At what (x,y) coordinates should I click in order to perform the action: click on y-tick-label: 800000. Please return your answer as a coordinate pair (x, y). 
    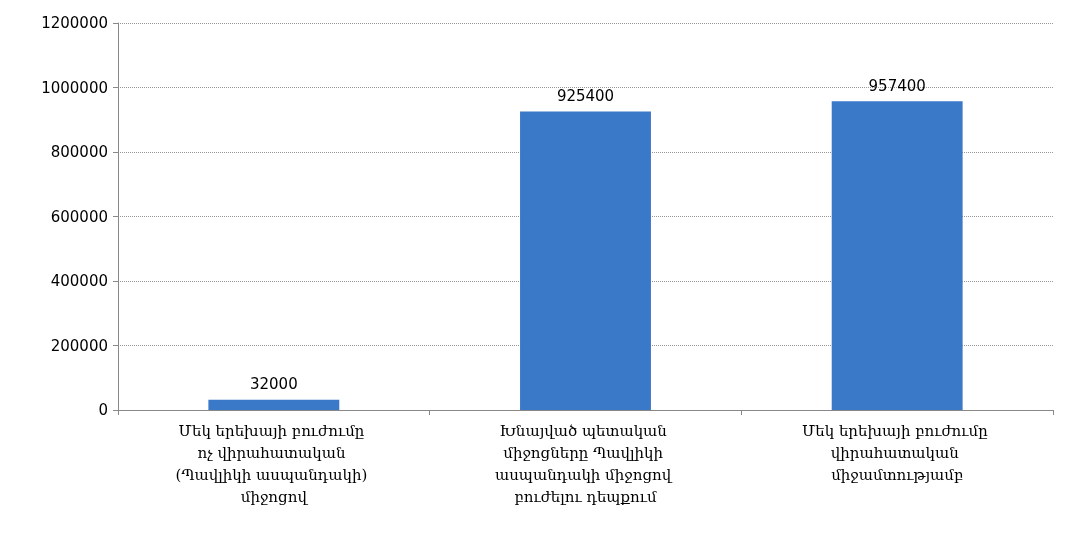
    Looking at the image, I should click on (79, 152).